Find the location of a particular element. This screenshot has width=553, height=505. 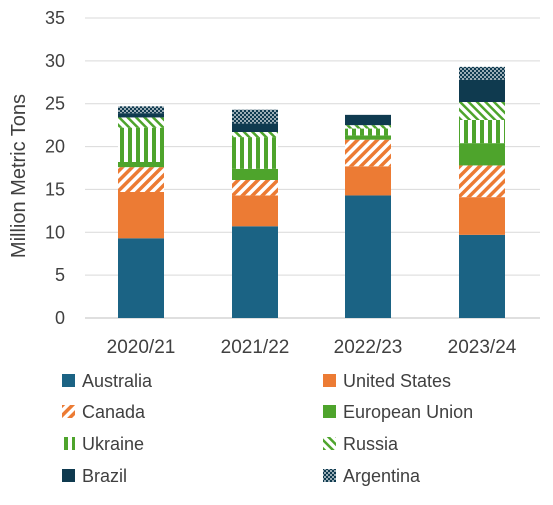

legend-item: Argentina is located at coordinates (372, 476).